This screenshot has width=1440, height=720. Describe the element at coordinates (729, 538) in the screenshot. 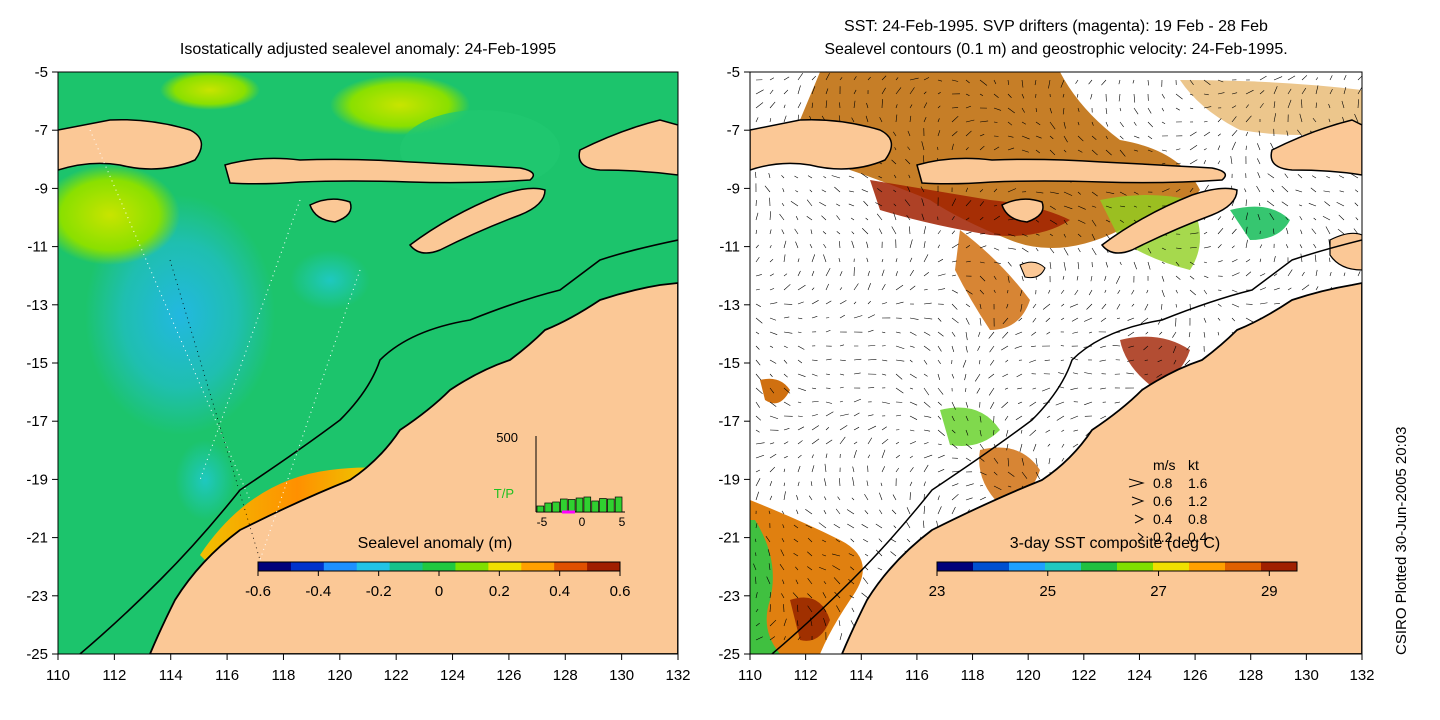

I see `right-lat-tick-label: -21` at that location.